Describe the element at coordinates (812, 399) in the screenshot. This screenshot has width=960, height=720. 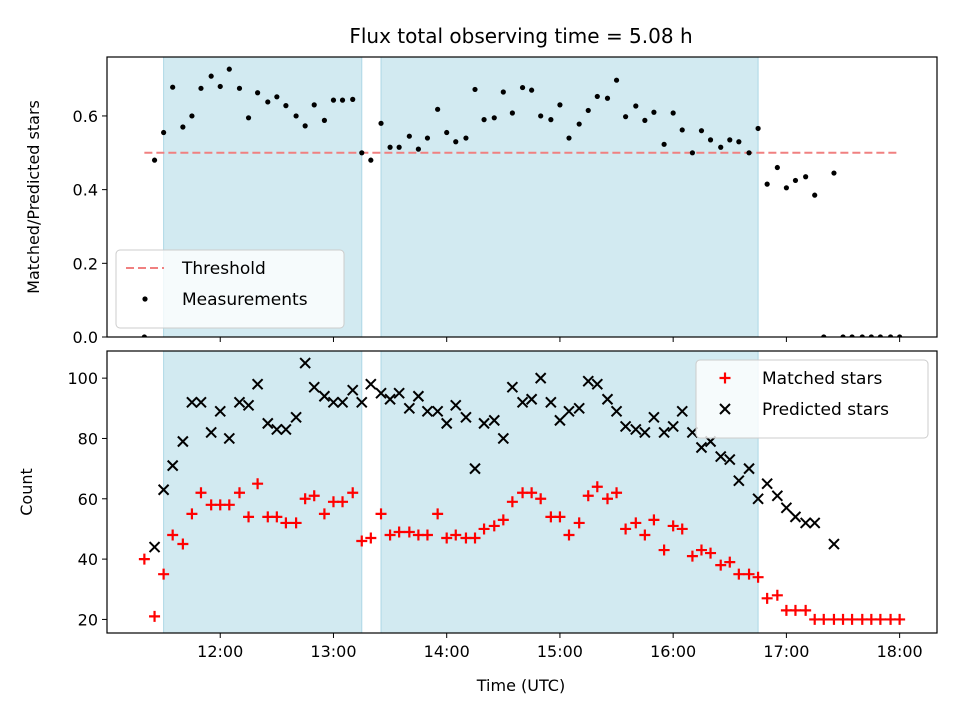
I see `legend: Matched stars Predicted stars` at that location.